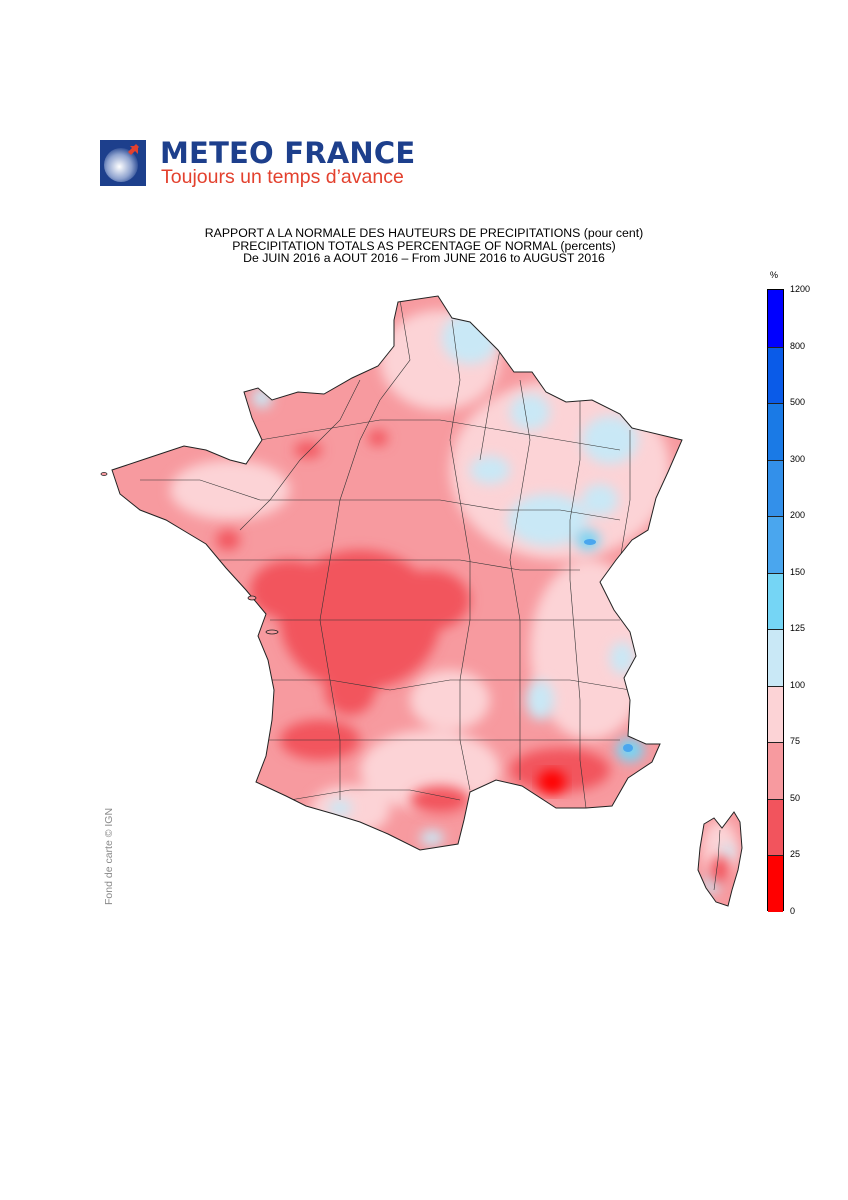 The width and height of the screenshot is (848, 1200). Describe the element at coordinates (798, 571) in the screenshot. I see `legend-label: 150` at that location.